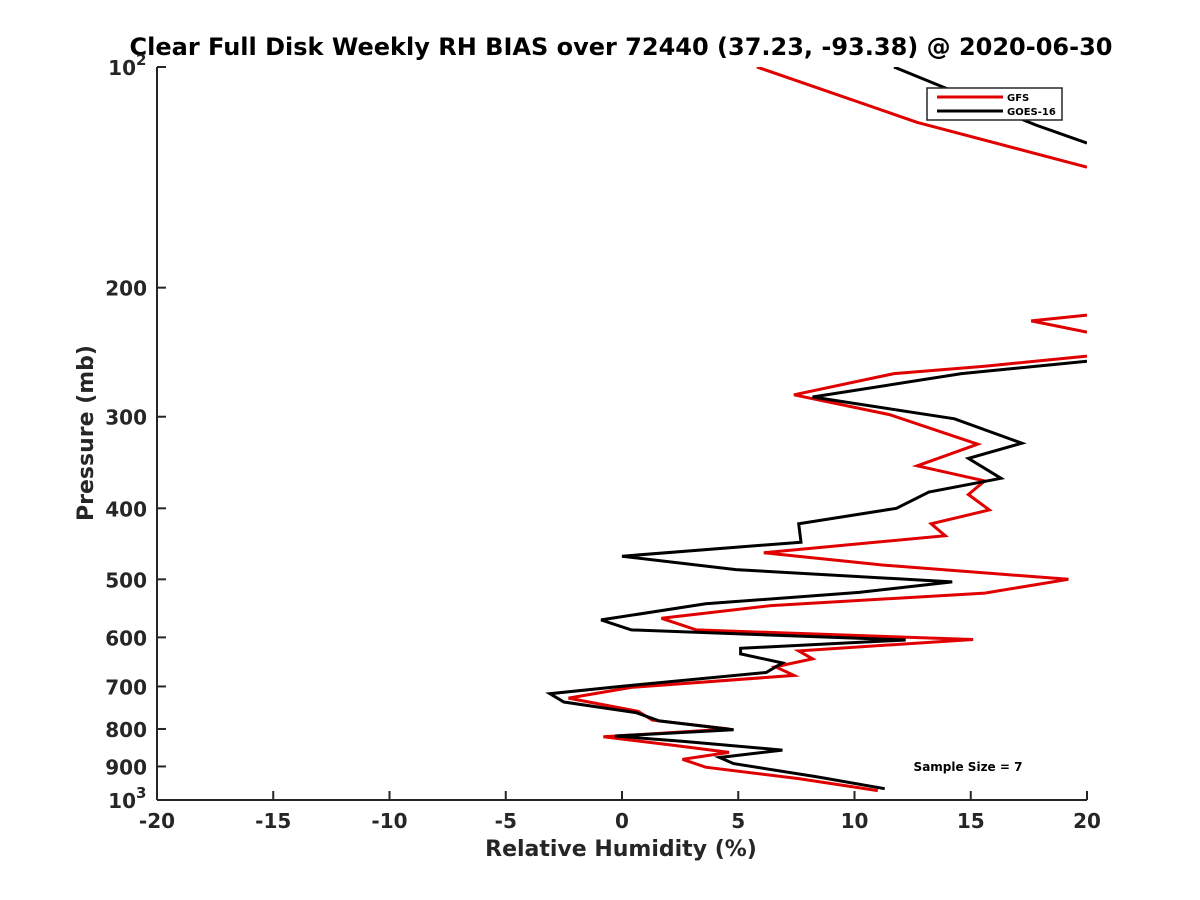 This screenshot has height=900, width=1200. I want to click on x-tick-label: -5, so click(506, 821).